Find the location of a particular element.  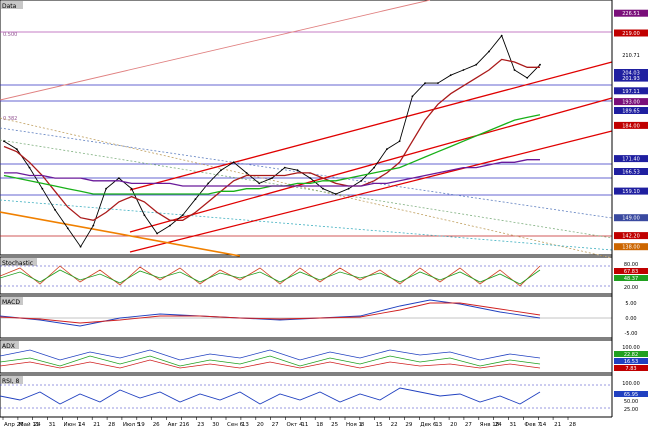

stochastic-panel-title: Stochastic is located at coordinates (17, 263).